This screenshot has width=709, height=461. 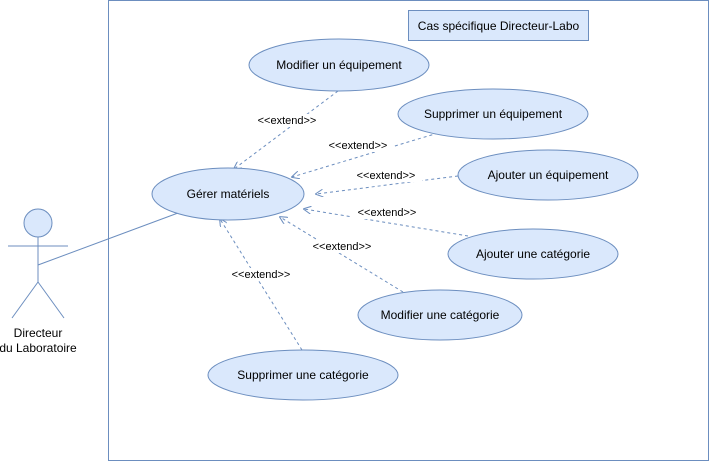 What do you see at coordinates (286, 129) in the screenshot?
I see `extend-arrow-modifier-equipement` at bounding box center [286, 129].